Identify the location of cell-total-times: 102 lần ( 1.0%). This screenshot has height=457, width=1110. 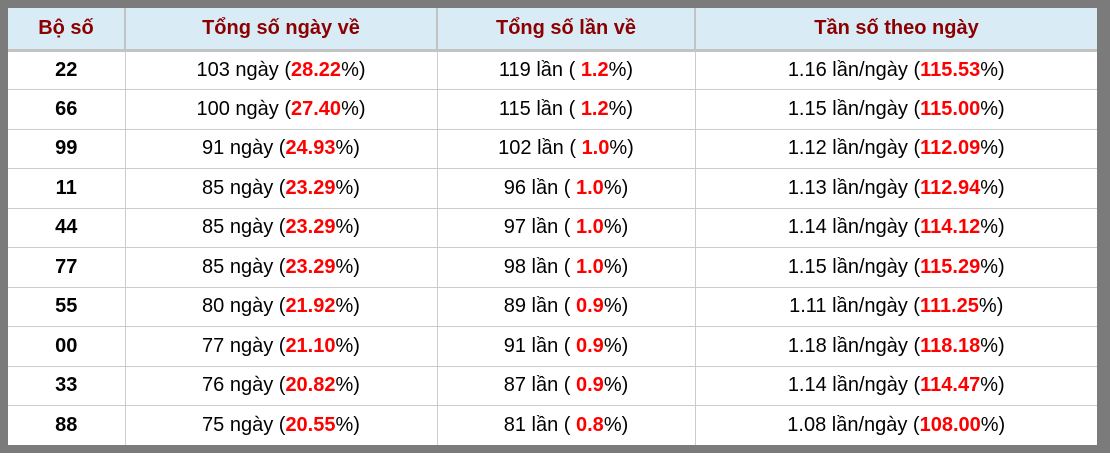
(565, 148).